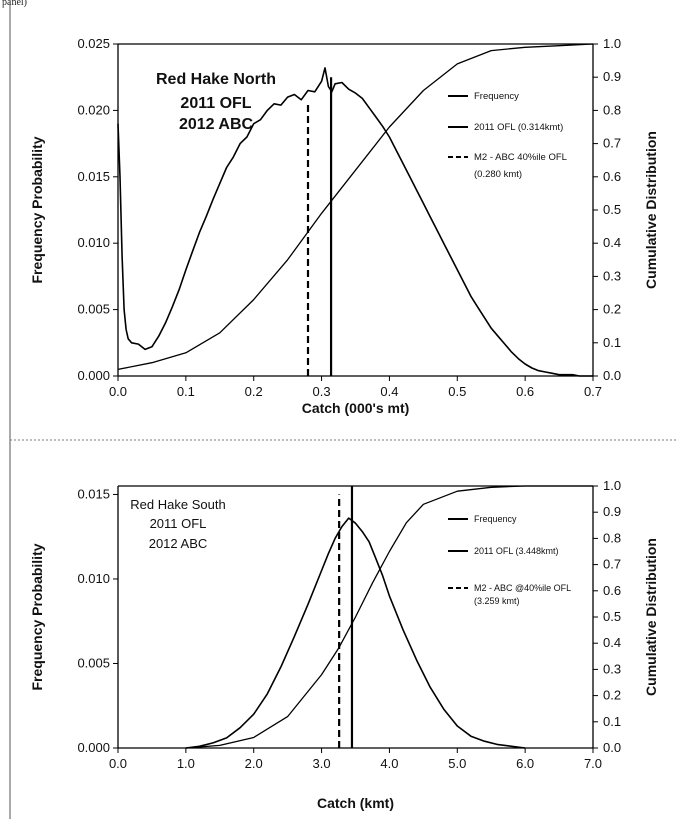 The height and width of the screenshot is (819, 677). What do you see at coordinates (612, 109) in the screenshot?
I see `p1-y2-tick-label: 0.8` at bounding box center [612, 109].